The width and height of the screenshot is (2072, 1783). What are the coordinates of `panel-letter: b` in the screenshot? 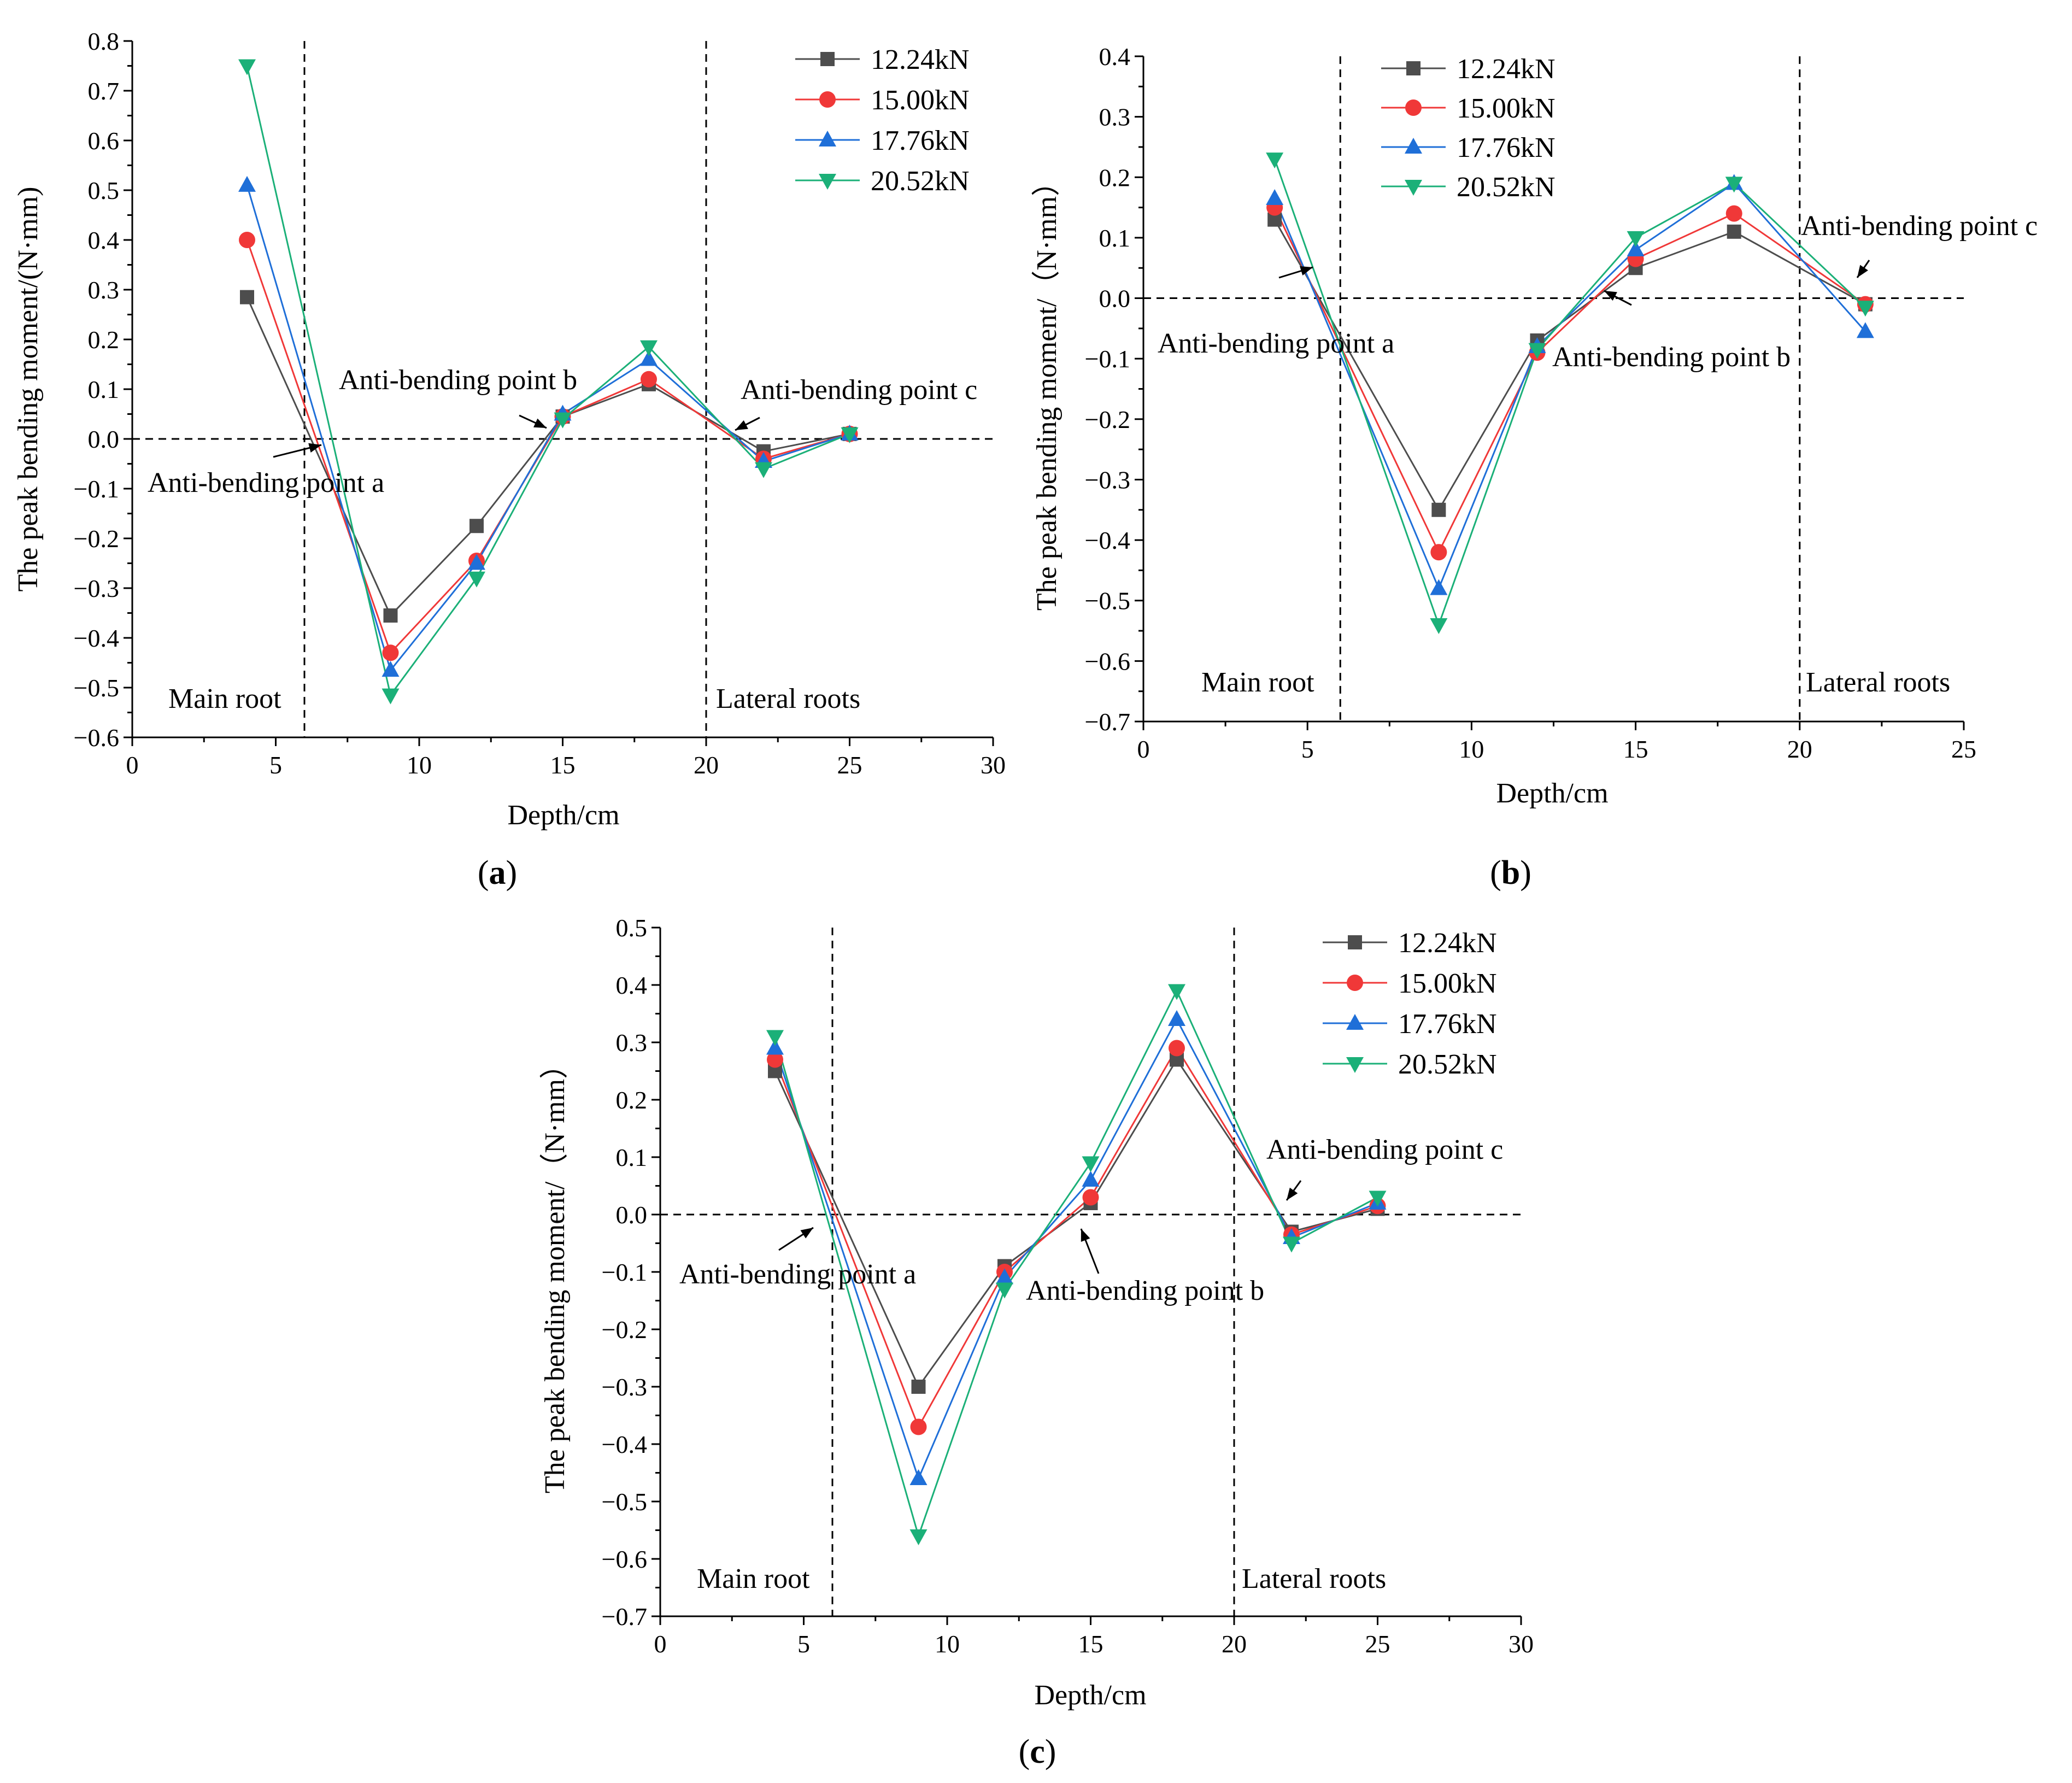 It's located at (1510, 873).